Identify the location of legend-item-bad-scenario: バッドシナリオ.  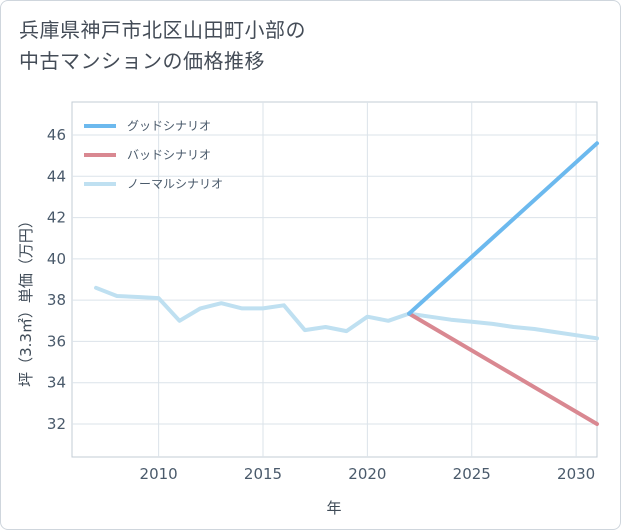
(147, 155).